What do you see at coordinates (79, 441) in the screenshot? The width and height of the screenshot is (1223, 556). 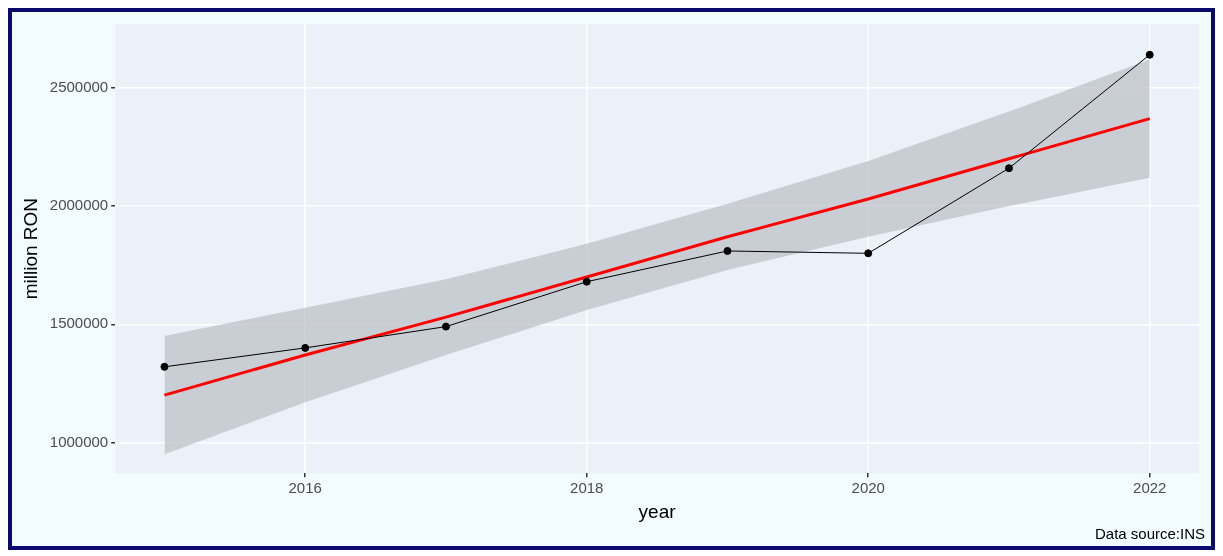 I see `y-tick-label: 1000000` at bounding box center [79, 441].